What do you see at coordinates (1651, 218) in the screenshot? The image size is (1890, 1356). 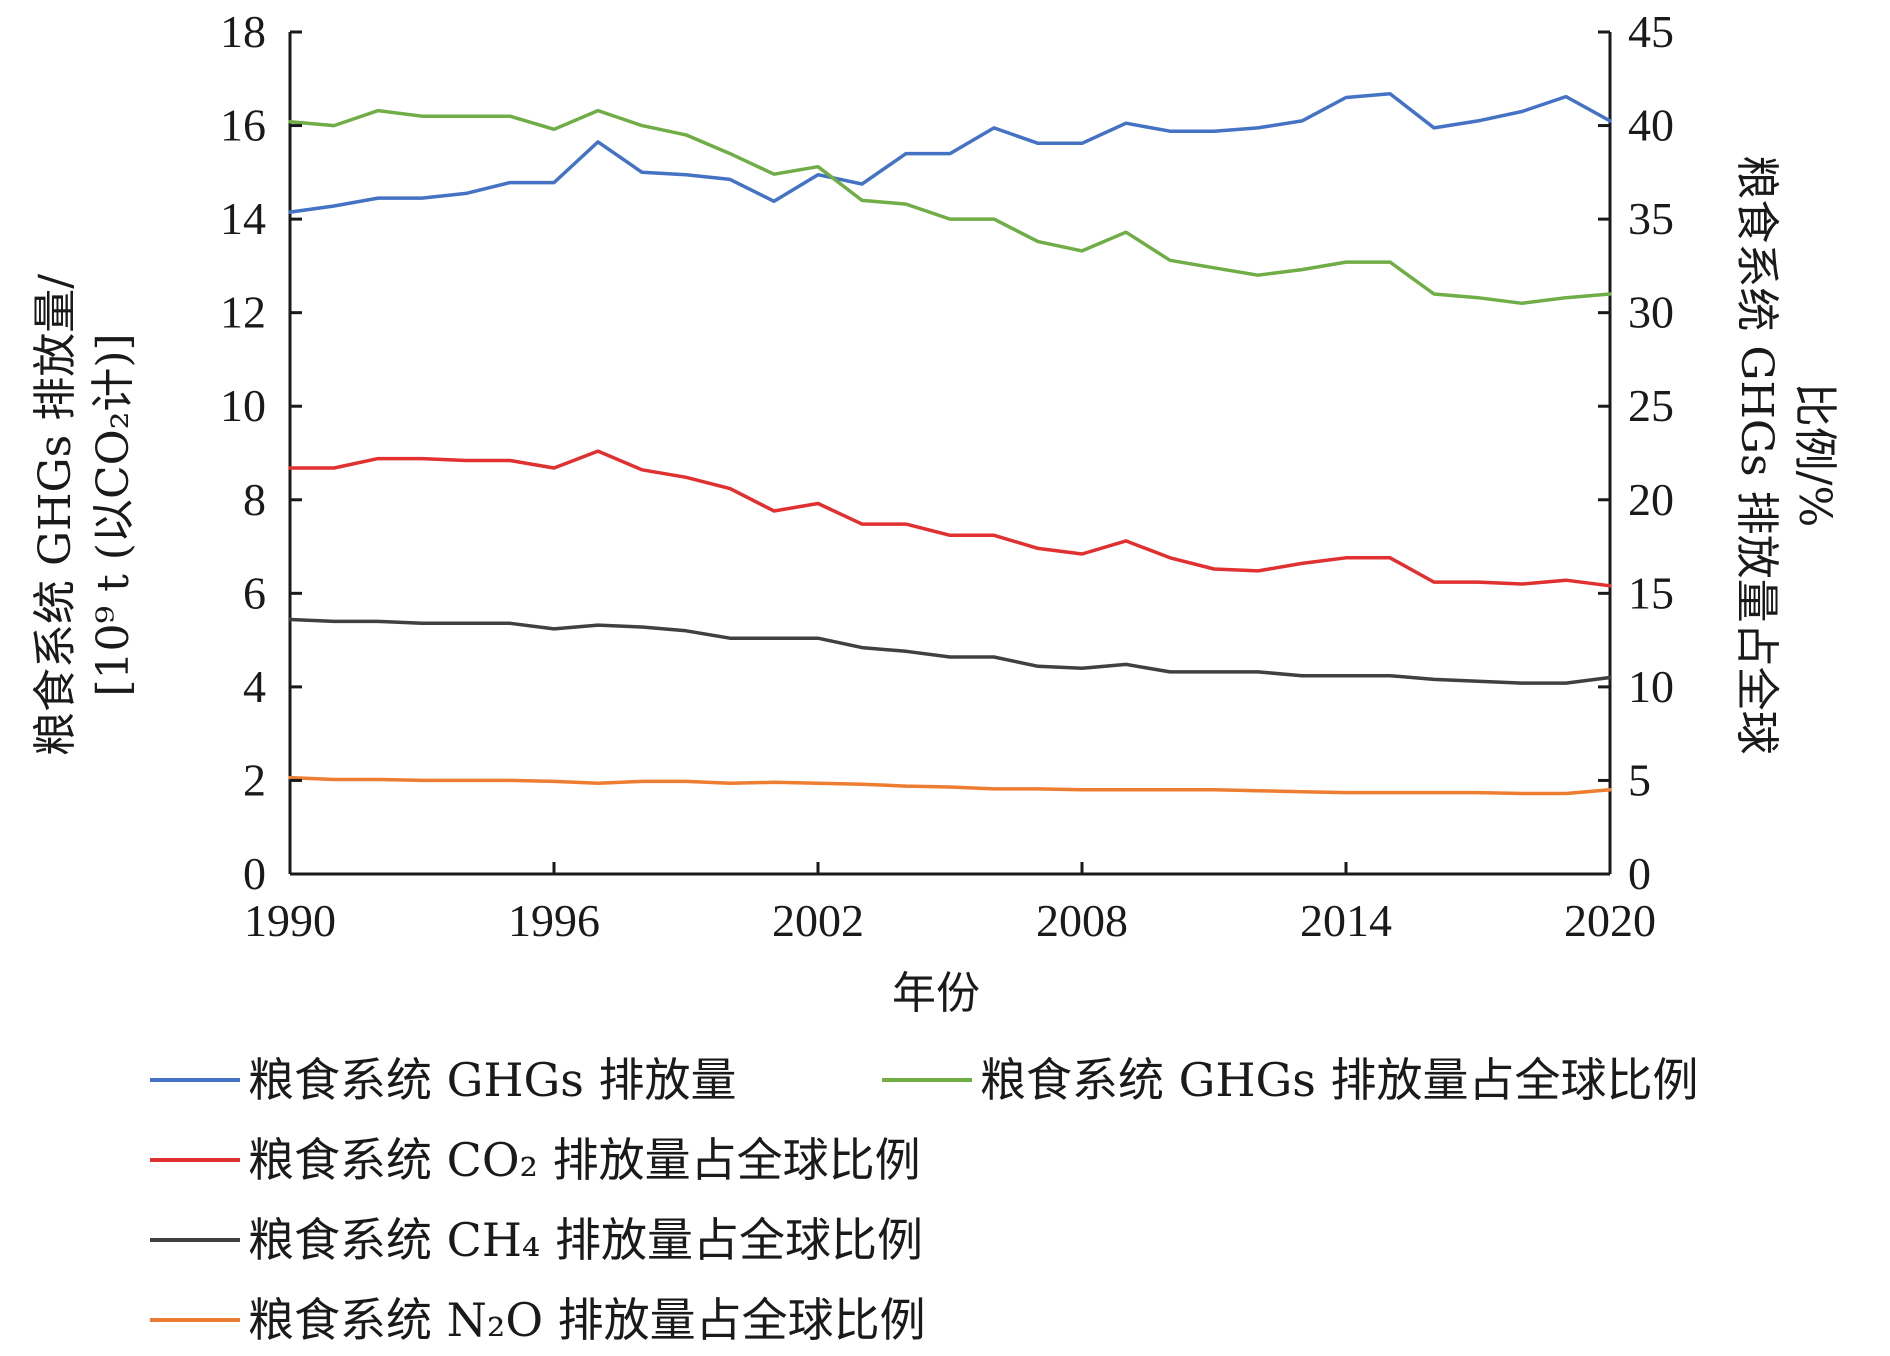 I see `right-y-tick-label: 35` at bounding box center [1651, 218].